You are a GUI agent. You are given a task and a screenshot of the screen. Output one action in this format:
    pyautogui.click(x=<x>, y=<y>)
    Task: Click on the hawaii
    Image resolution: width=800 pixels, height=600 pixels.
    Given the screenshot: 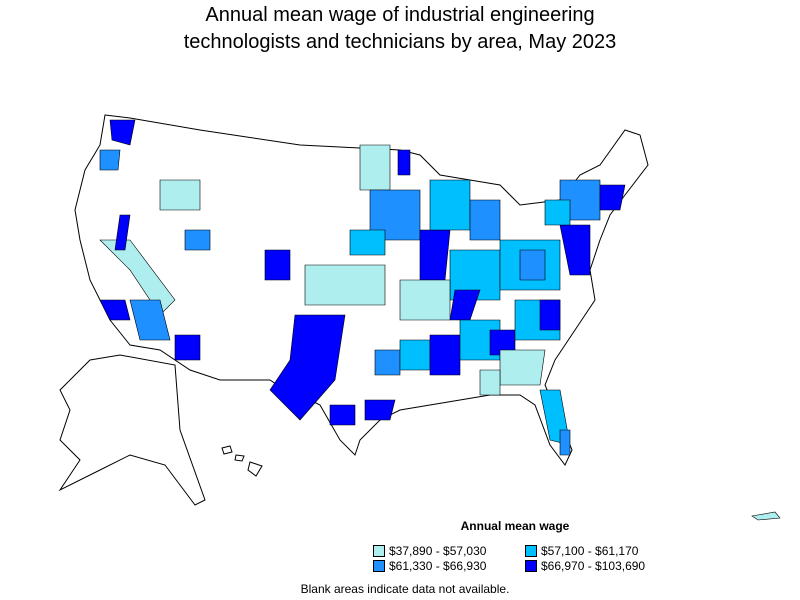 What is the action you would take?
    pyautogui.click(x=242, y=461)
    